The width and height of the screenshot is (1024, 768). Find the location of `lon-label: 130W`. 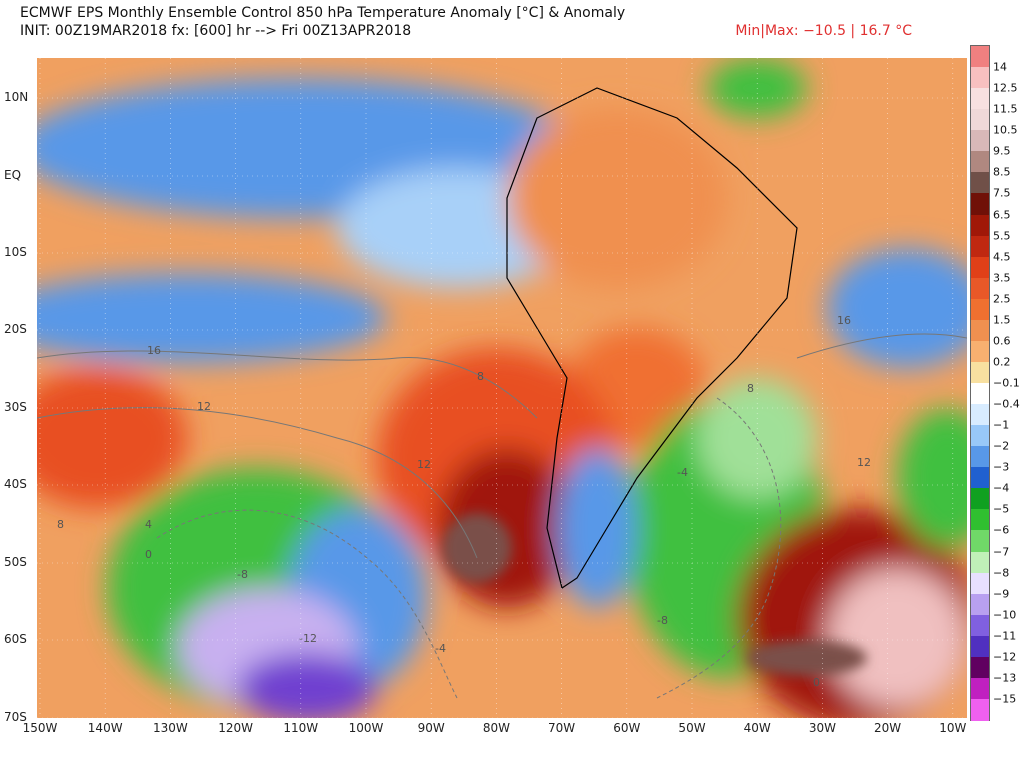

lon-label: 130W is located at coordinates (170, 728).